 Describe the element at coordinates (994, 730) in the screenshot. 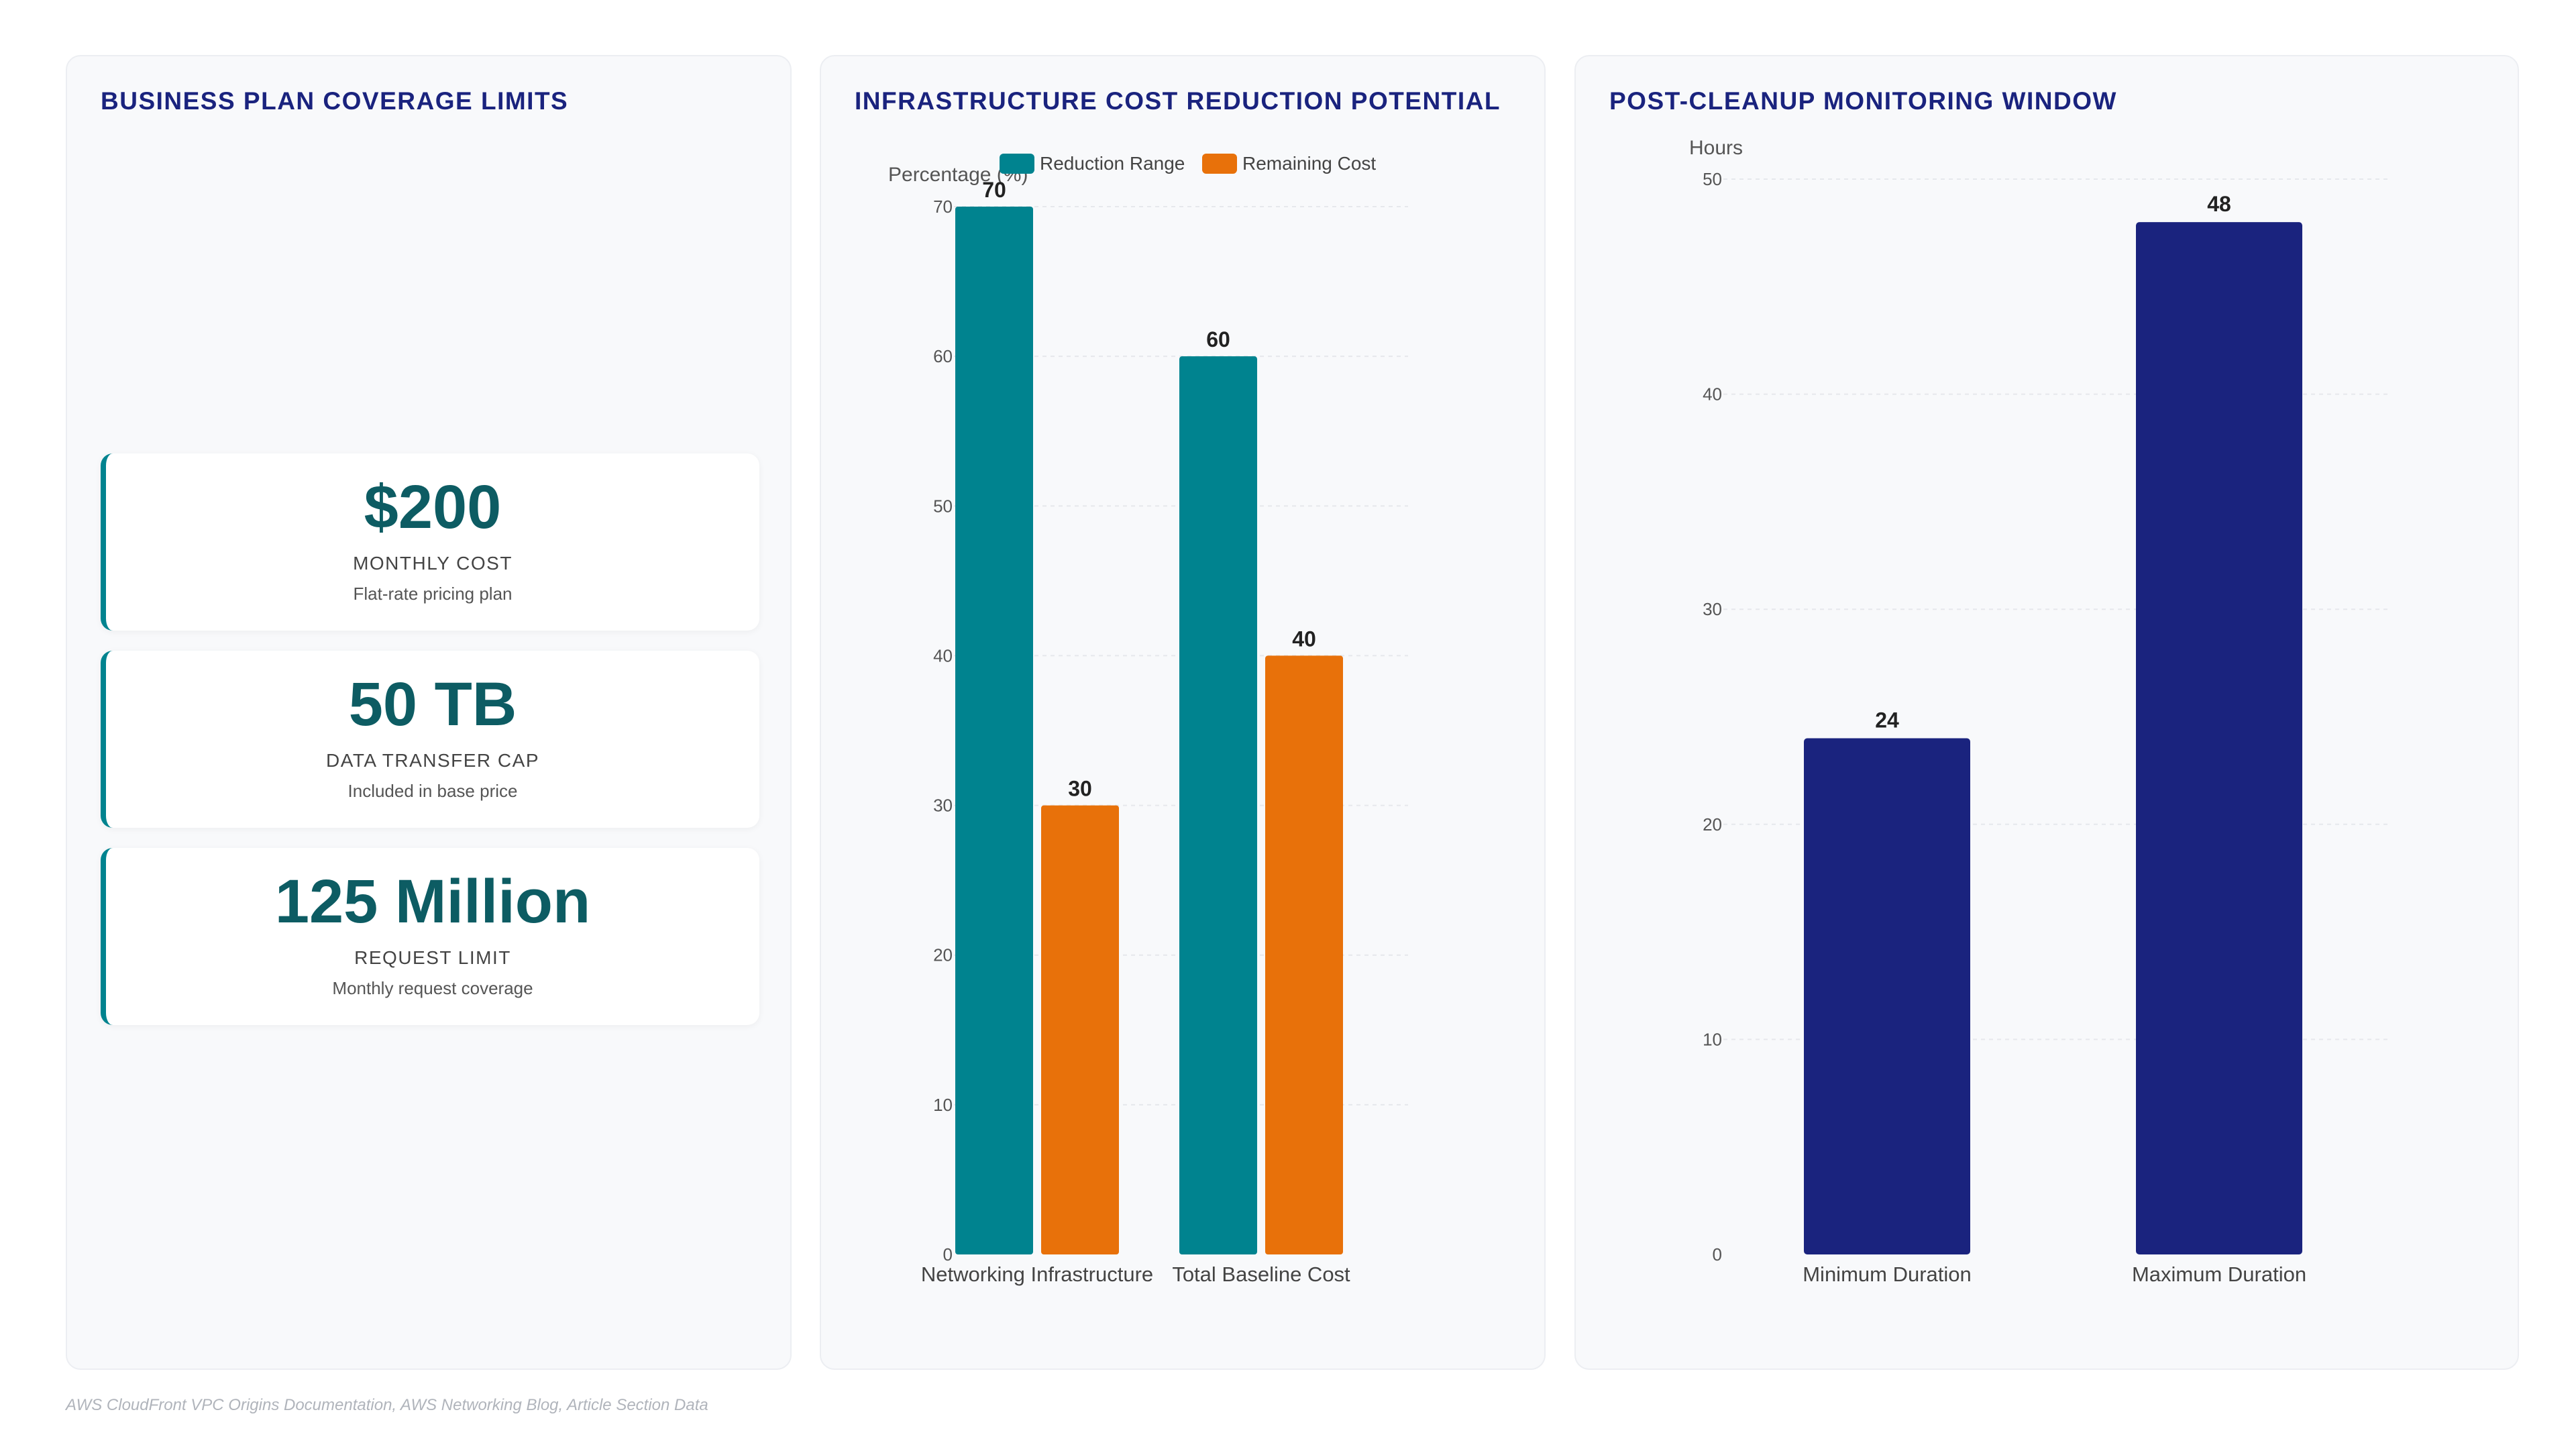

I see `bar-reduction-range-networking-infrastructure` at that location.